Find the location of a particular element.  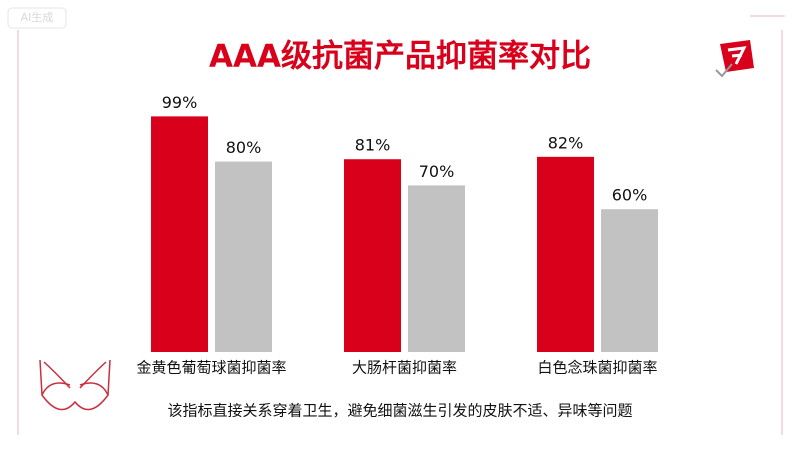

watermark: AI生成 is located at coordinates (37, 17).